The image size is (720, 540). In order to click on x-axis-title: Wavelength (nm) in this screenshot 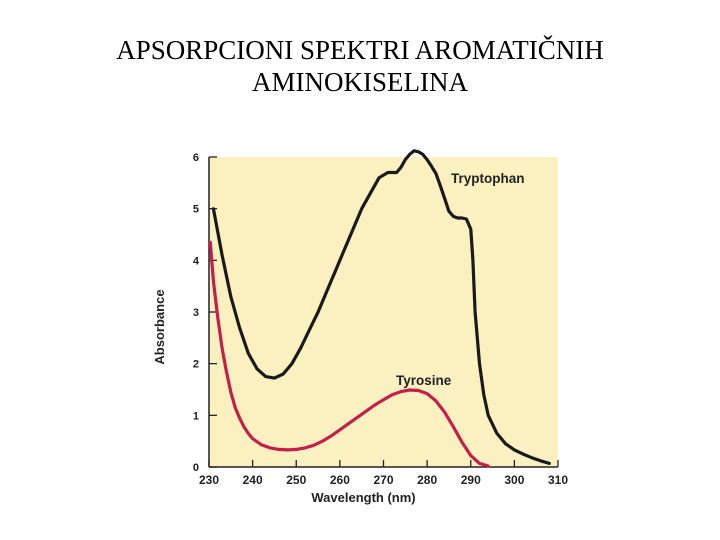, I will do `click(363, 497)`.